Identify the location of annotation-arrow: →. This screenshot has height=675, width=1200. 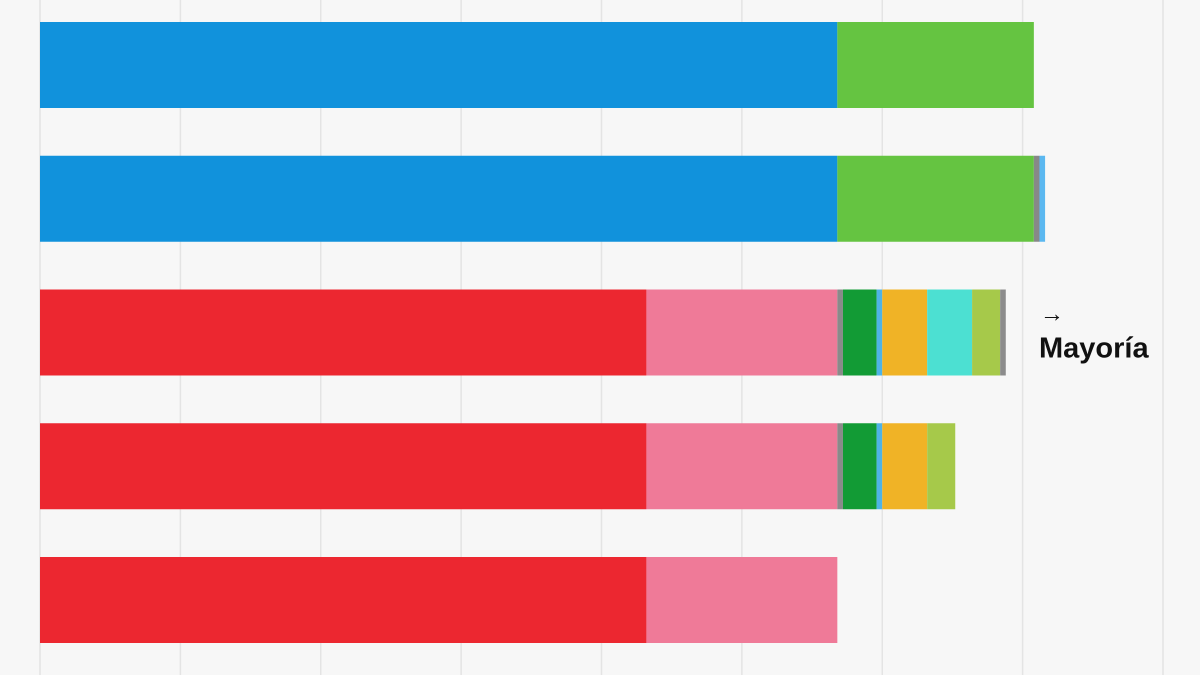
(1052, 313).